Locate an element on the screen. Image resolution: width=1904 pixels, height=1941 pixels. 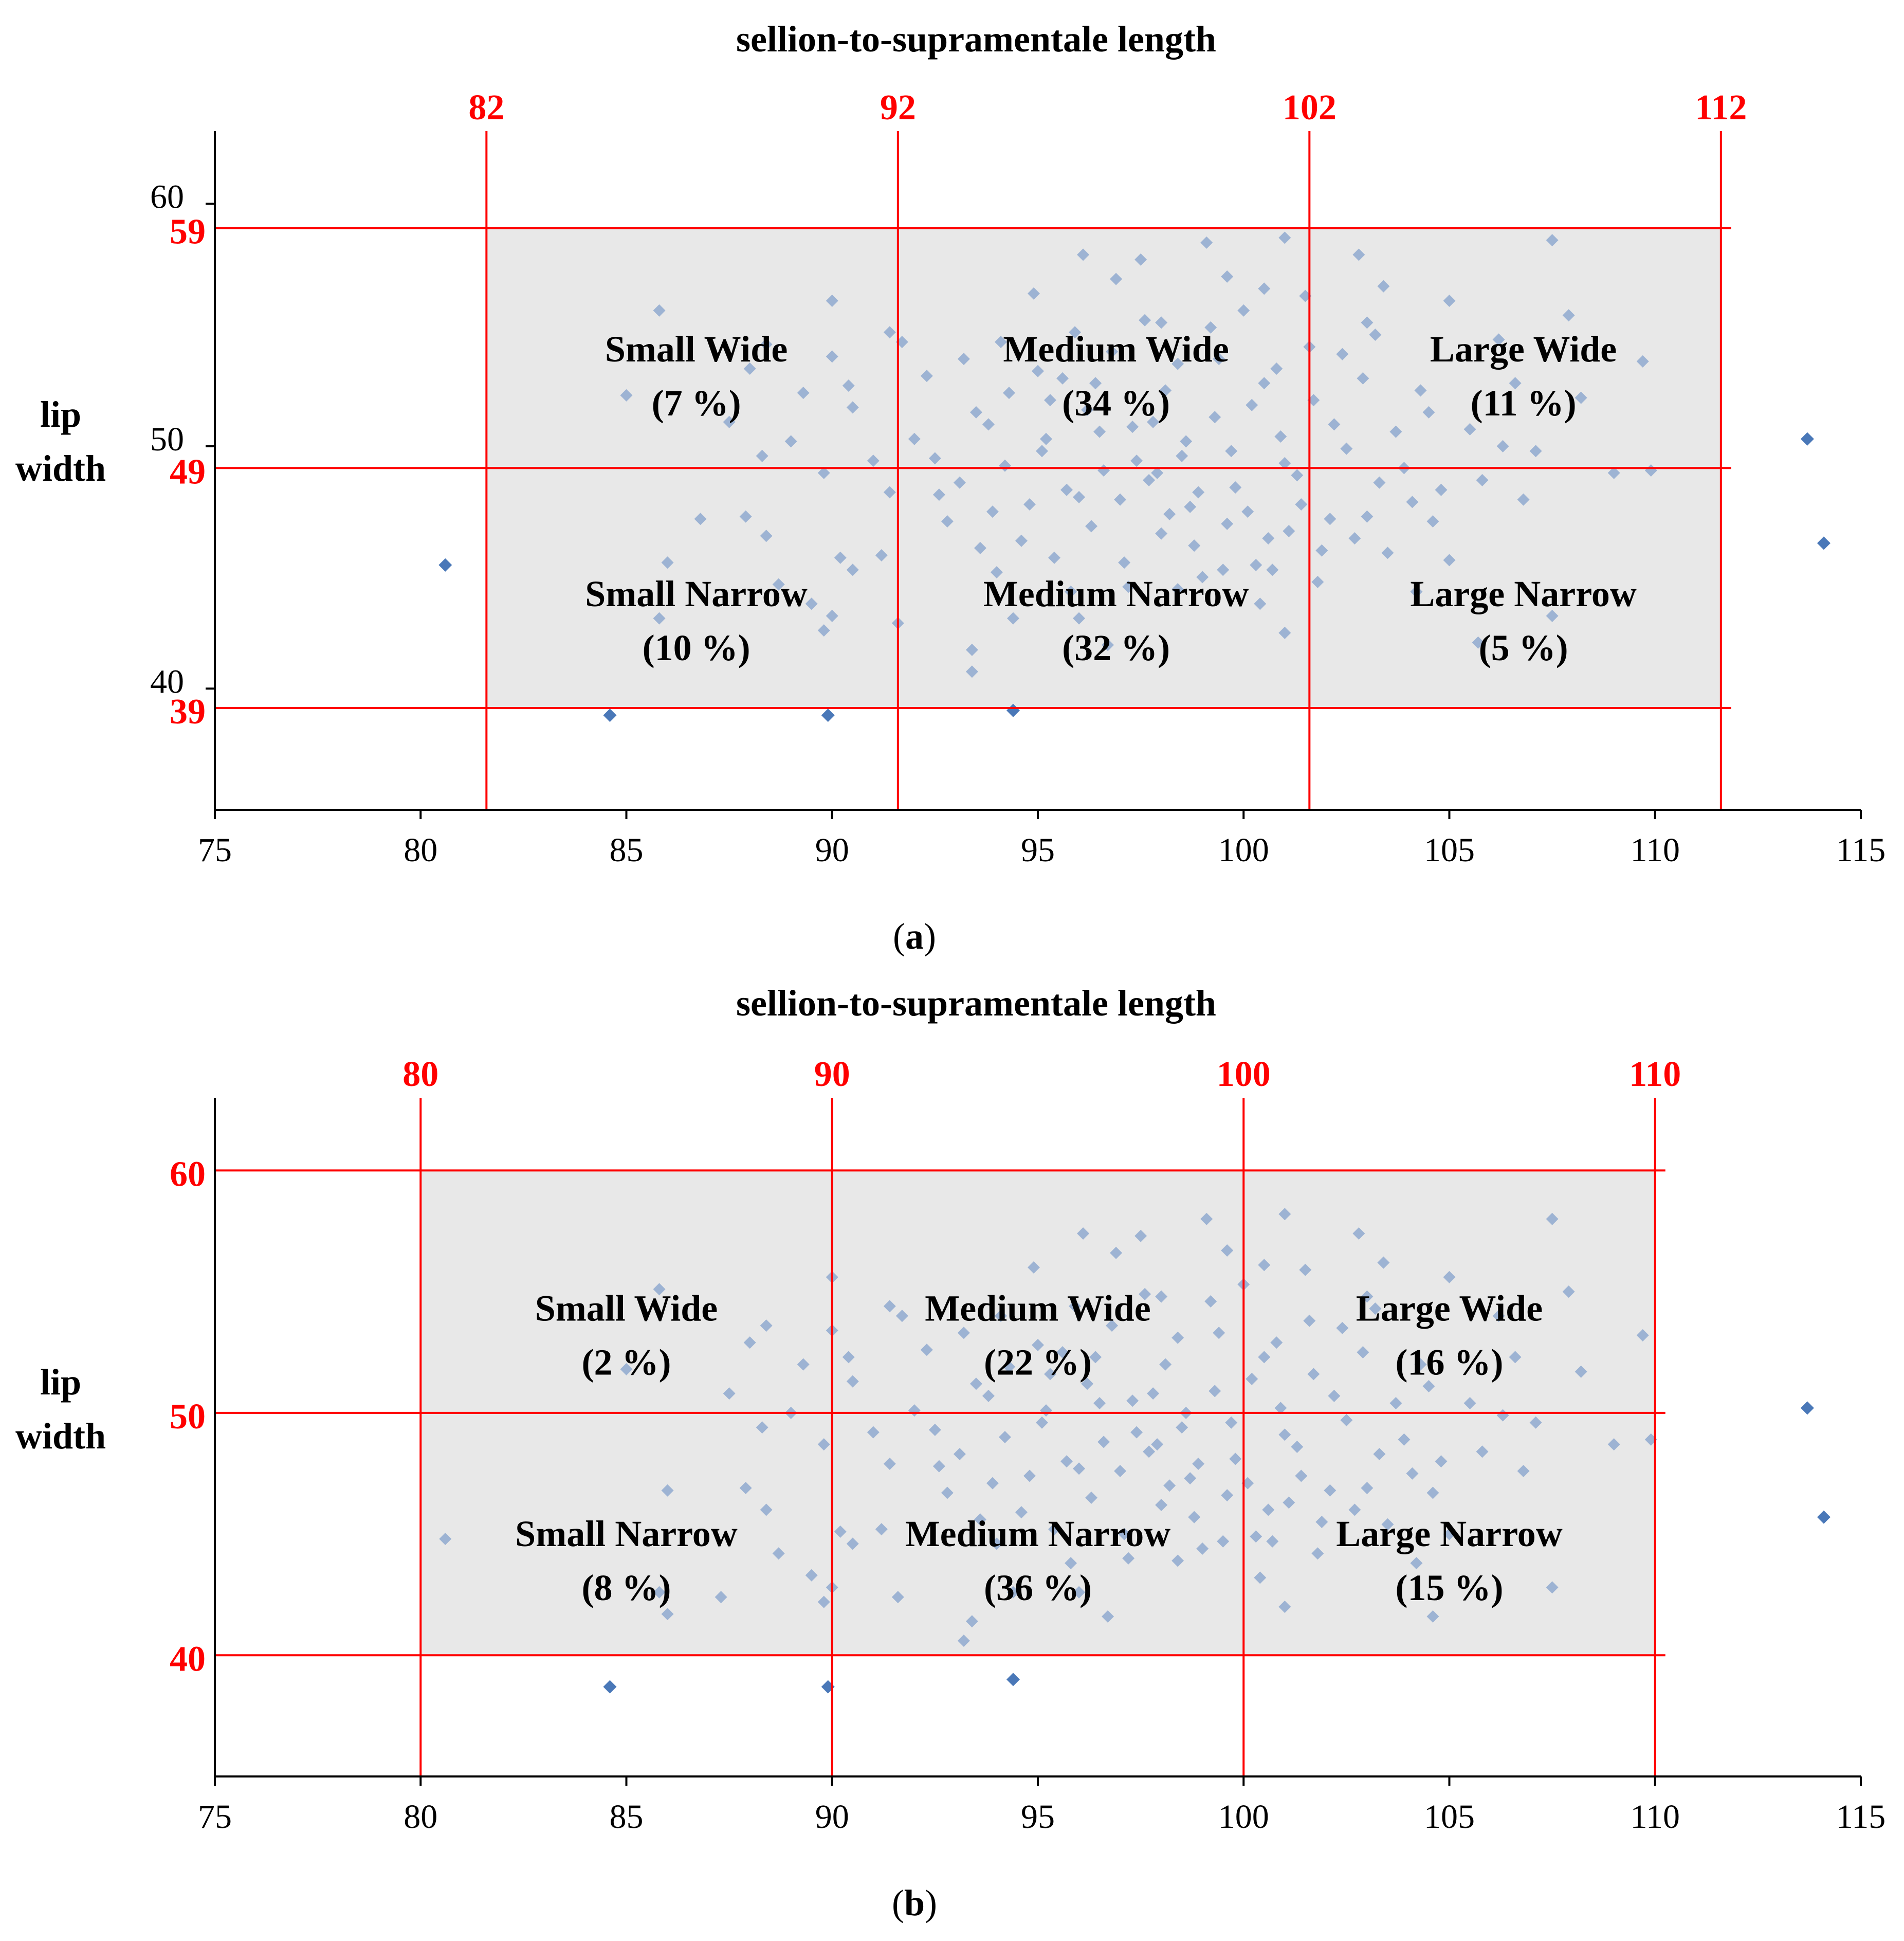
region-percent-label: (15 %) is located at coordinates (1450, 1587).